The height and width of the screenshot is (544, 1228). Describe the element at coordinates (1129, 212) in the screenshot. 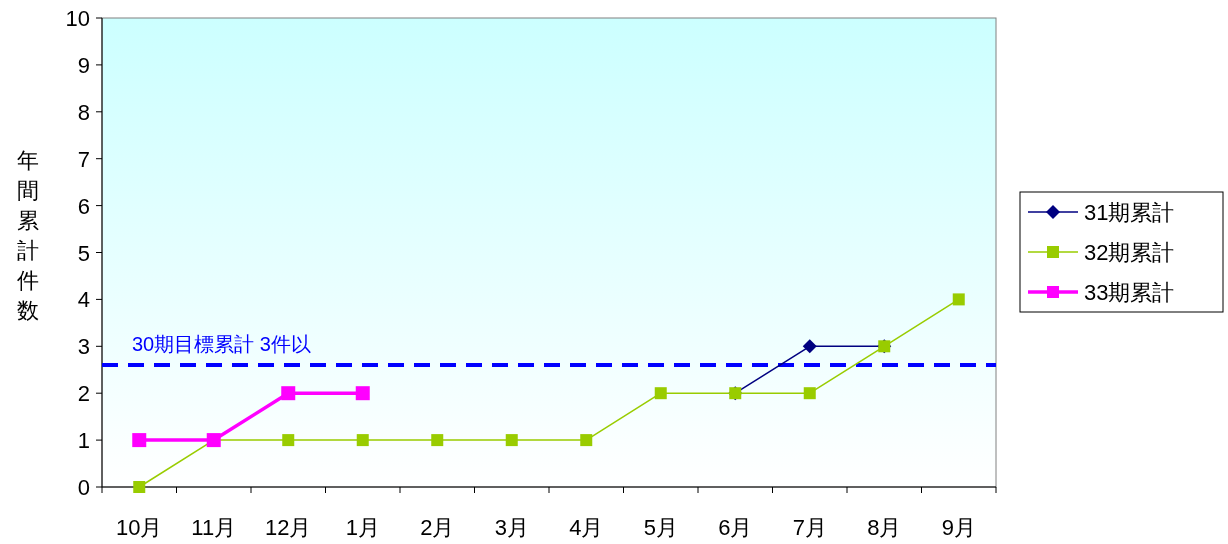

I see `legend-label: 31期累計` at that location.